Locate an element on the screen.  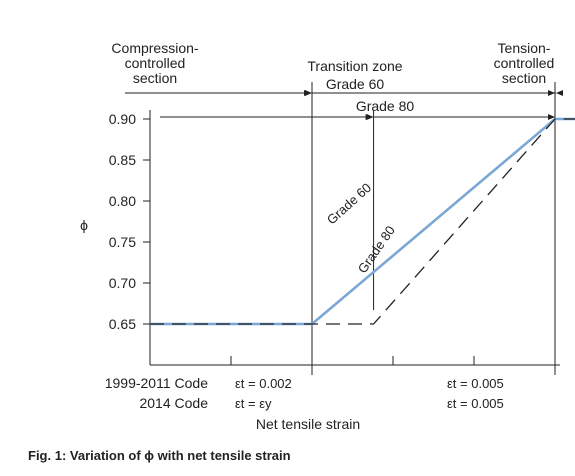
tension-zone-label: controlled is located at coordinates (524, 63).